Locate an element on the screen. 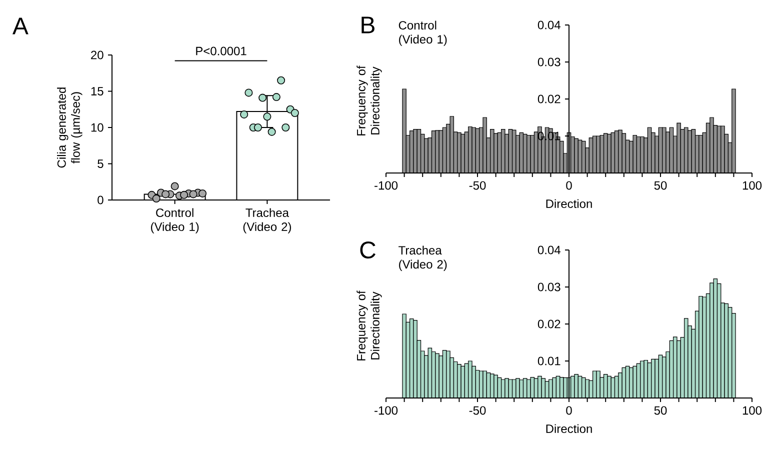  y-tick-label: 5 is located at coordinates (101, 164).